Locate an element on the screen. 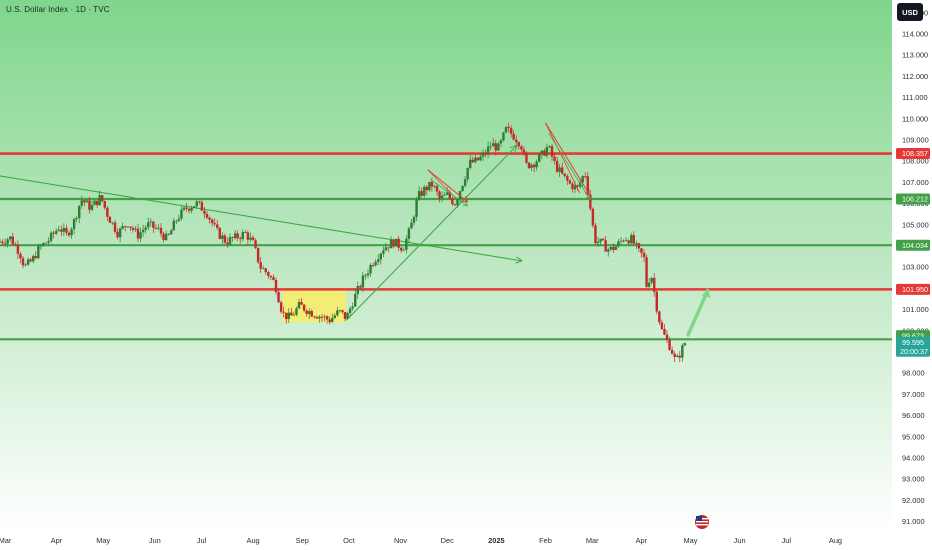  y-tick-label: 91.000 is located at coordinates (913, 521).